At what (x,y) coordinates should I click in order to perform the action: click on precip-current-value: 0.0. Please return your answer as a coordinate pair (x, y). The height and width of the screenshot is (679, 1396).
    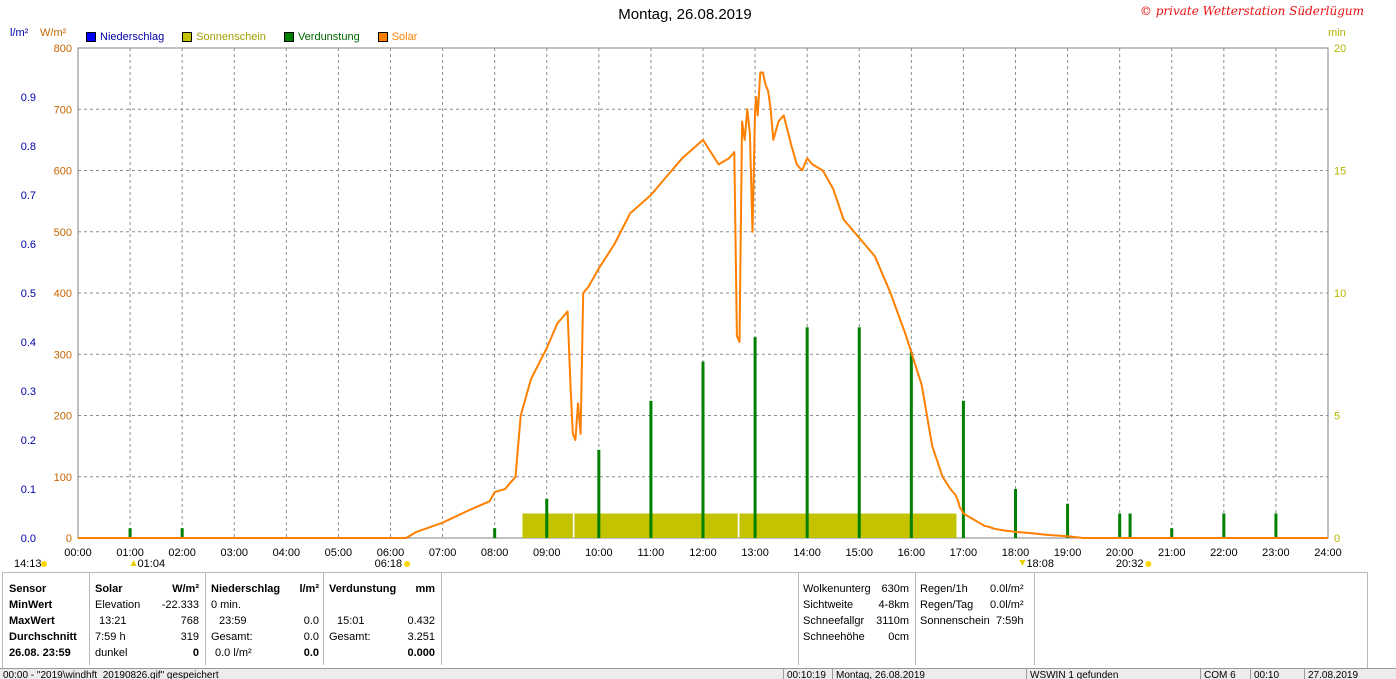
    Looking at the image, I should click on (311, 653).